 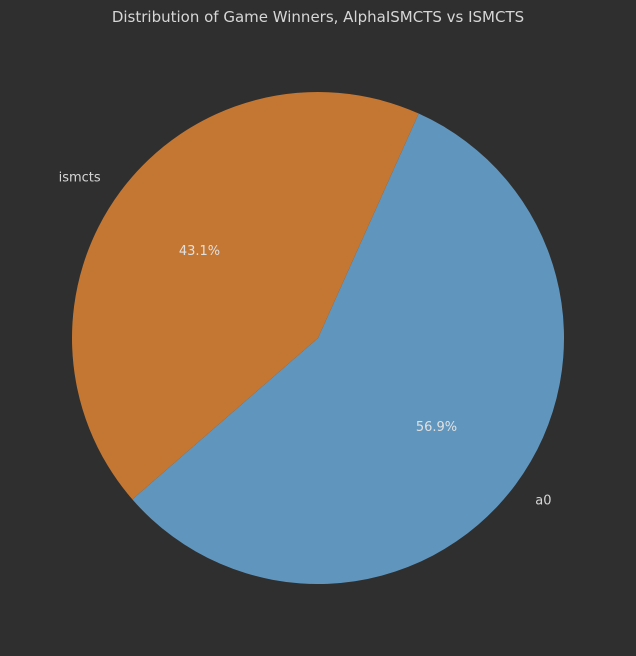 What do you see at coordinates (436, 427) in the screenshot?
I see `pct-label-a0: 56.9%` at bounding box center [436, 427].